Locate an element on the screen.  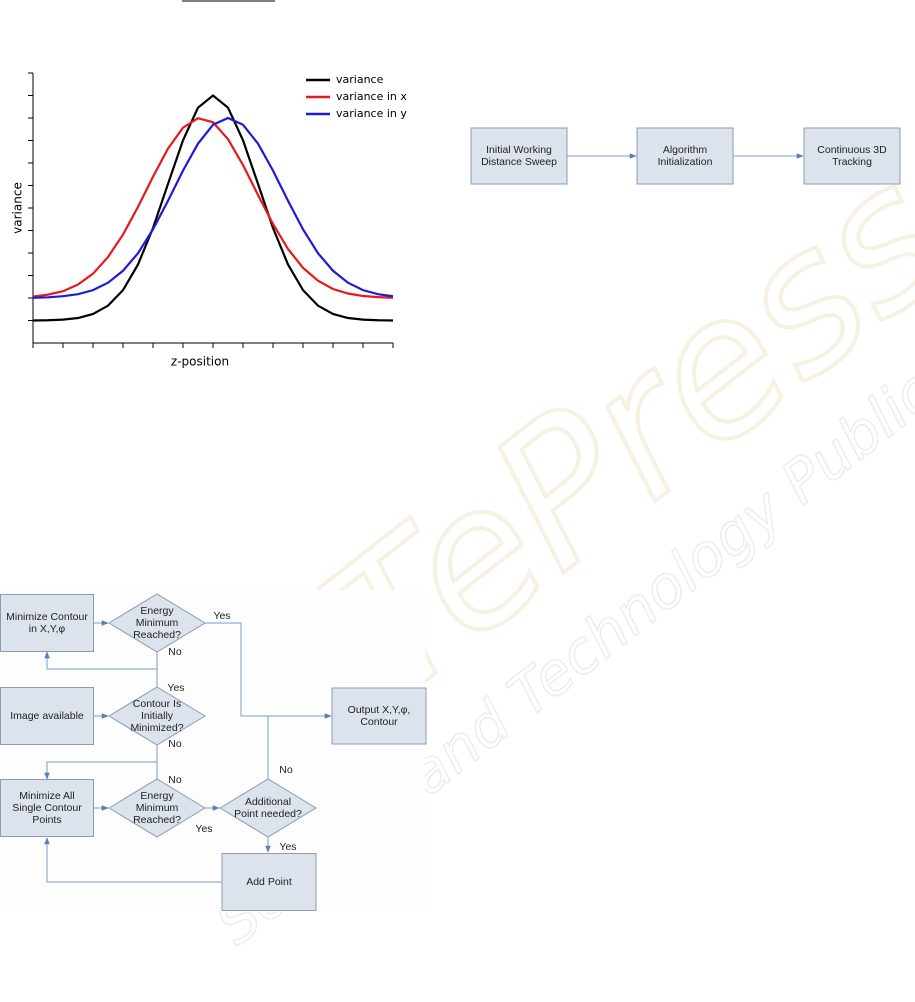
node-label: Algorithm is located at coordinates (685, 150).